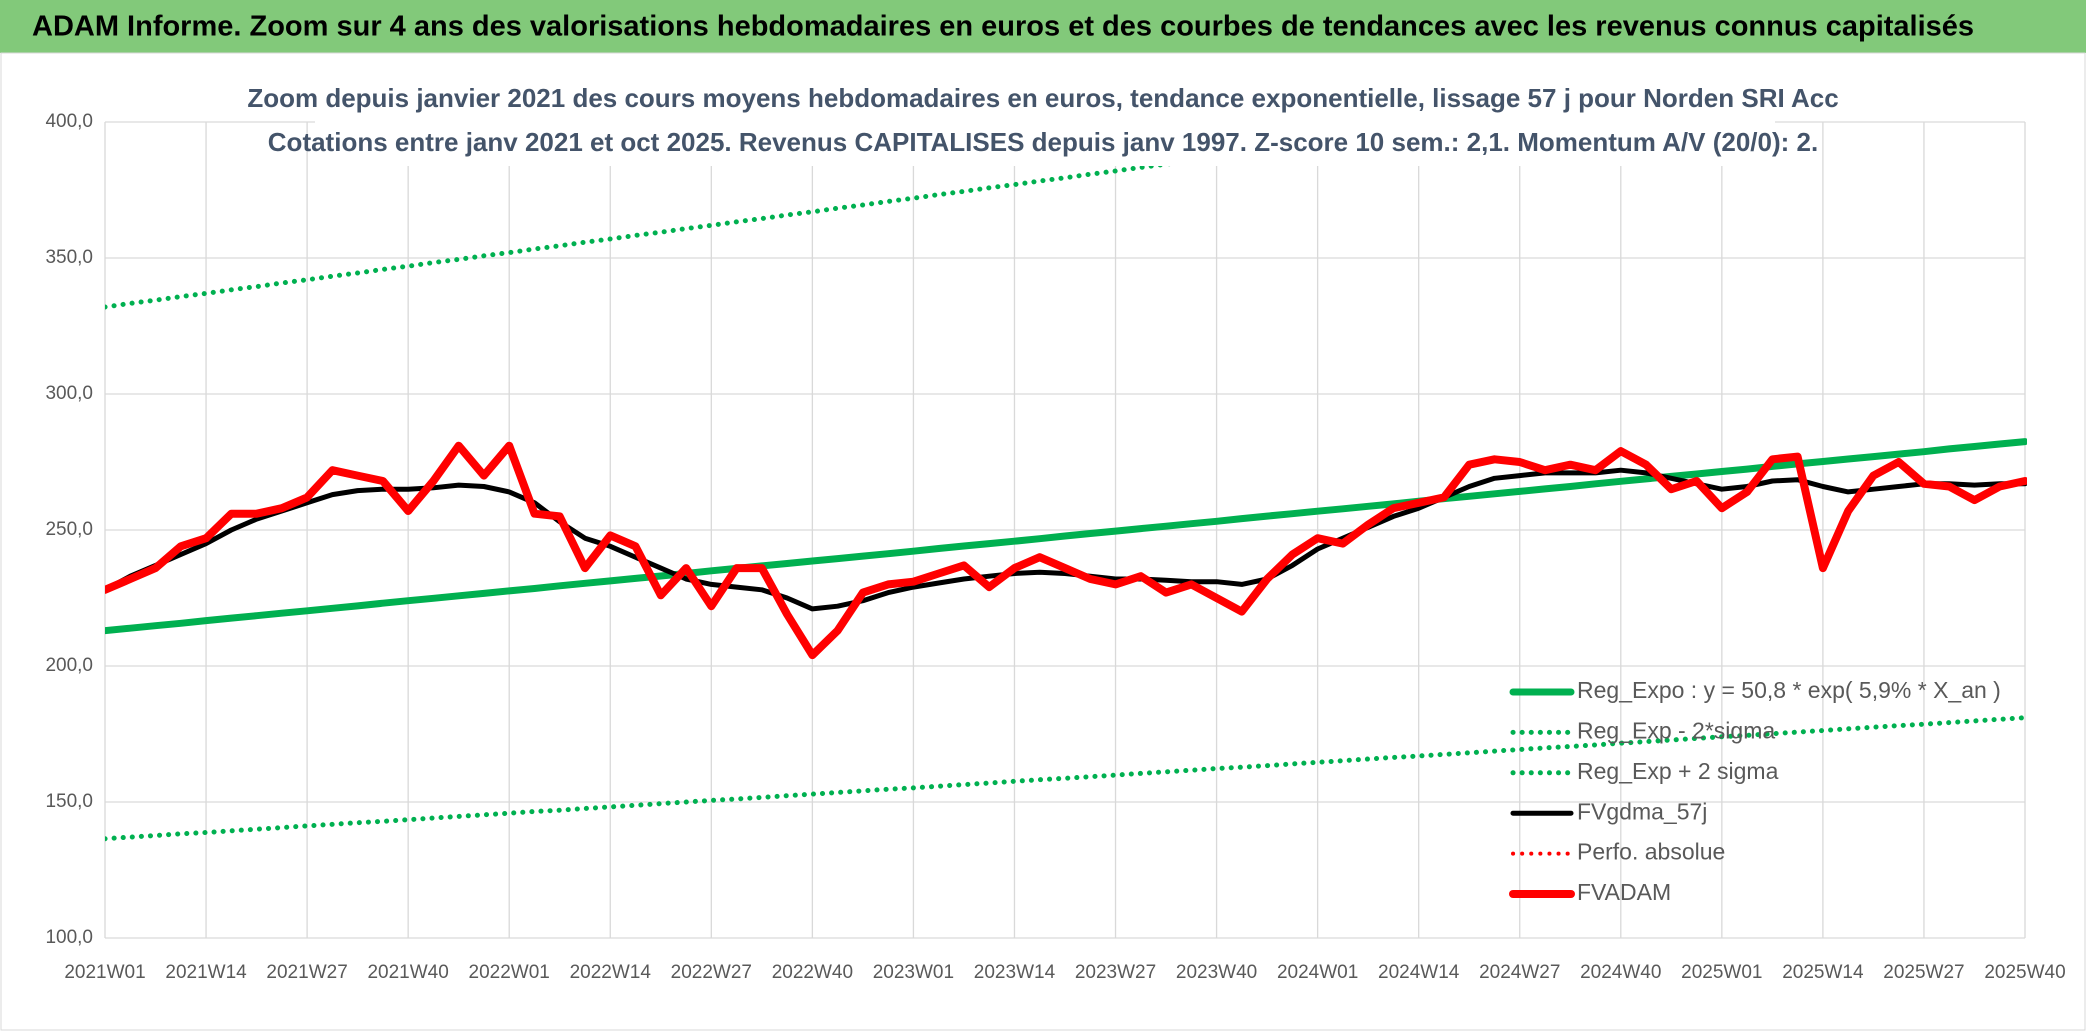 The height and width of the screenshot is (1031, 2086). Describe the element at coordinates (1676, 730) in the screenshot. I see `legend-label: Reg_Exp - 2*sigma` at that location.